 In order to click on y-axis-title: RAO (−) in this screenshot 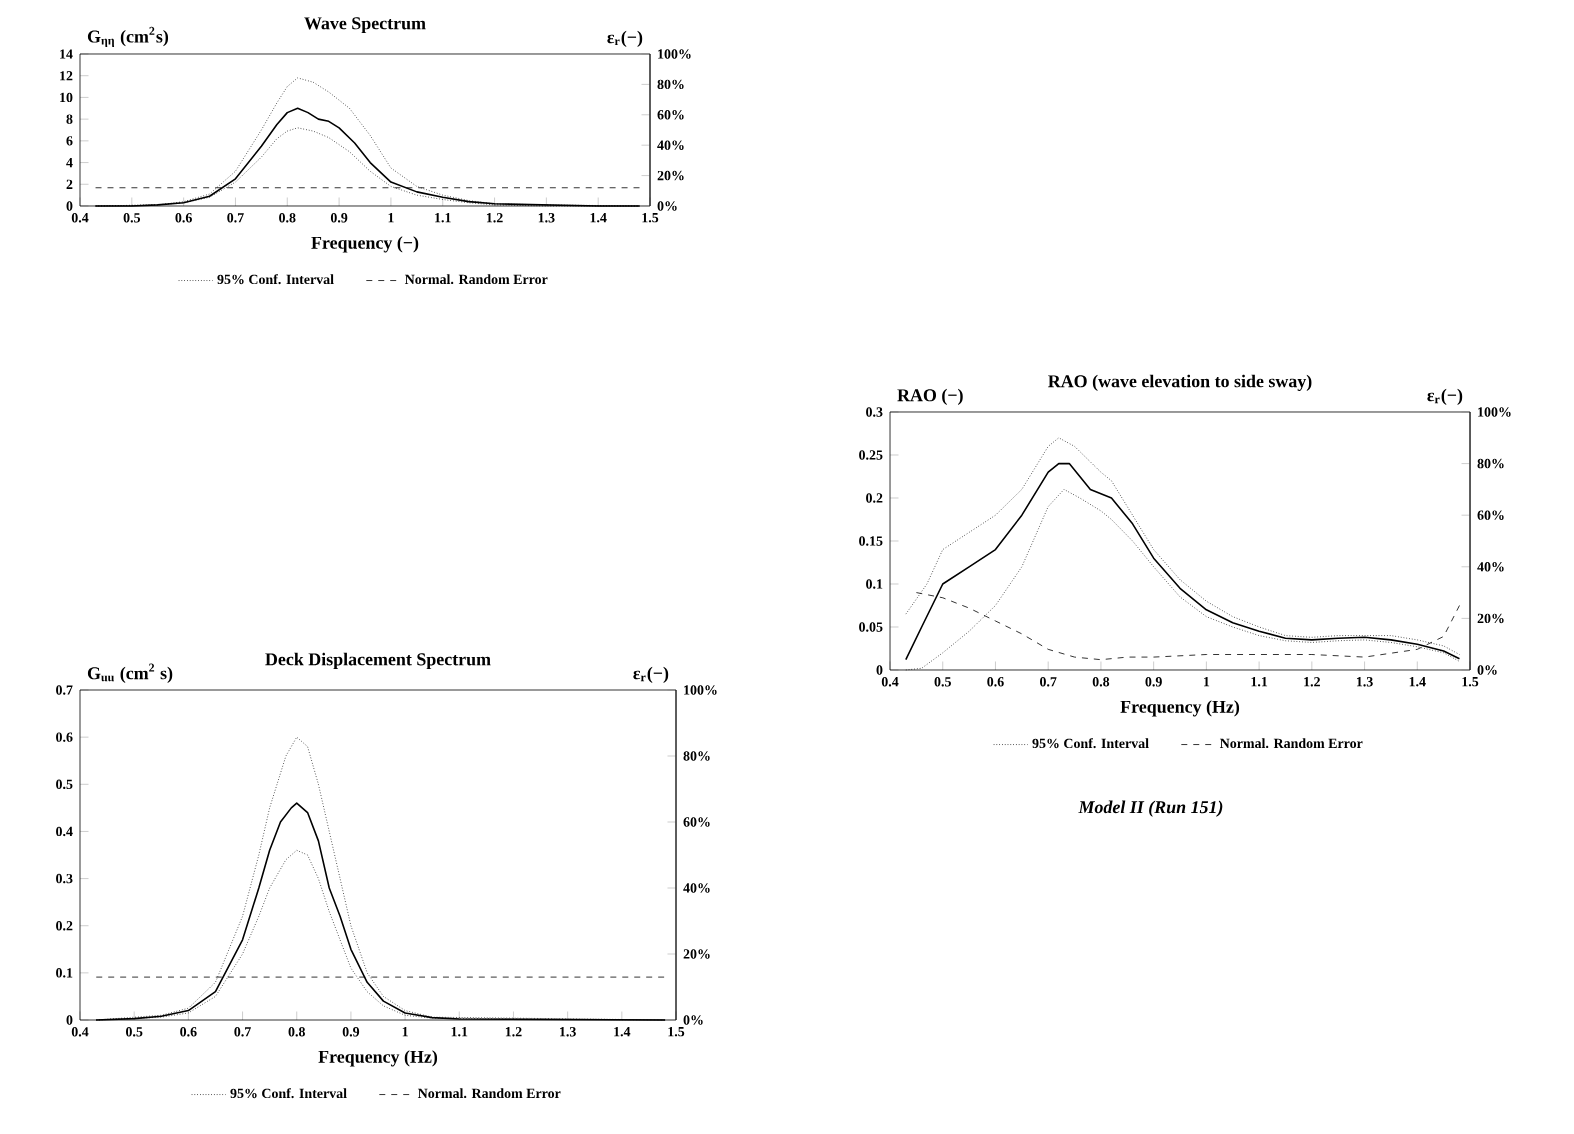, I will do `click(930, 396)`.